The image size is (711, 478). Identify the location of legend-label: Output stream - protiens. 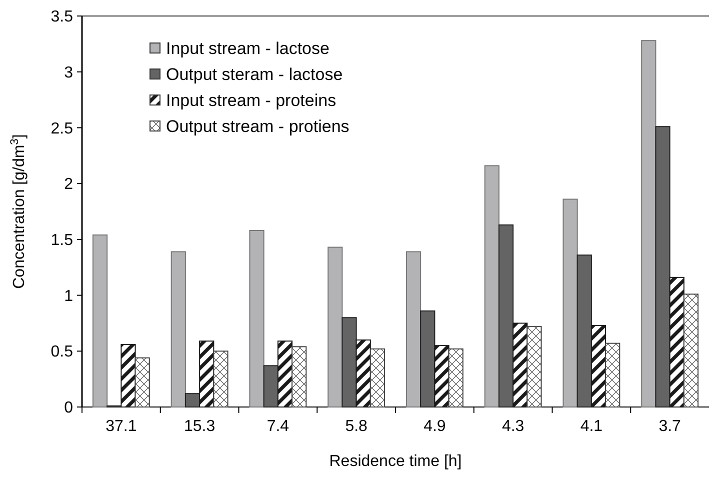
(258, 126).